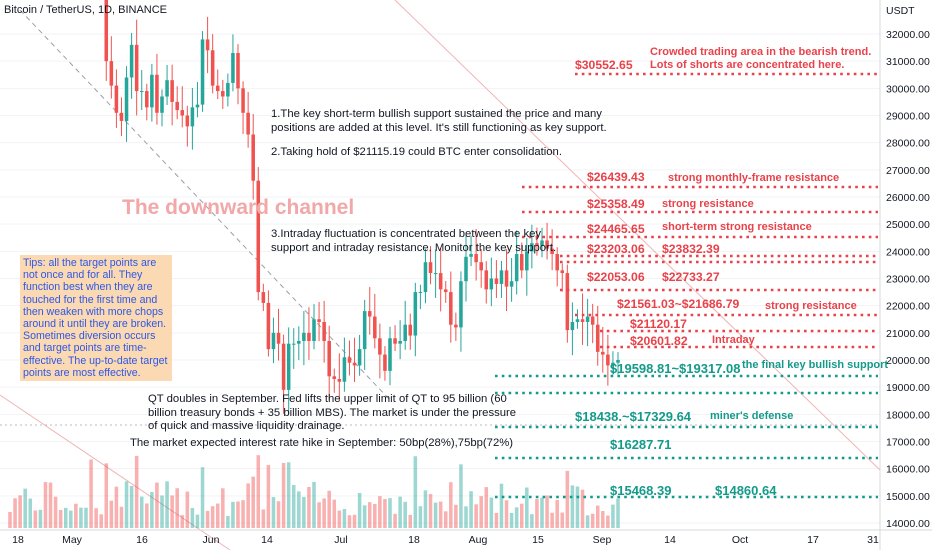 Image resolution: width=932 pixels, height=555 pixels. Describe the element at coordinates (754, 178) in the screenshot. I see `level-26439-desc: strong monthly-frame resistance` at that location.